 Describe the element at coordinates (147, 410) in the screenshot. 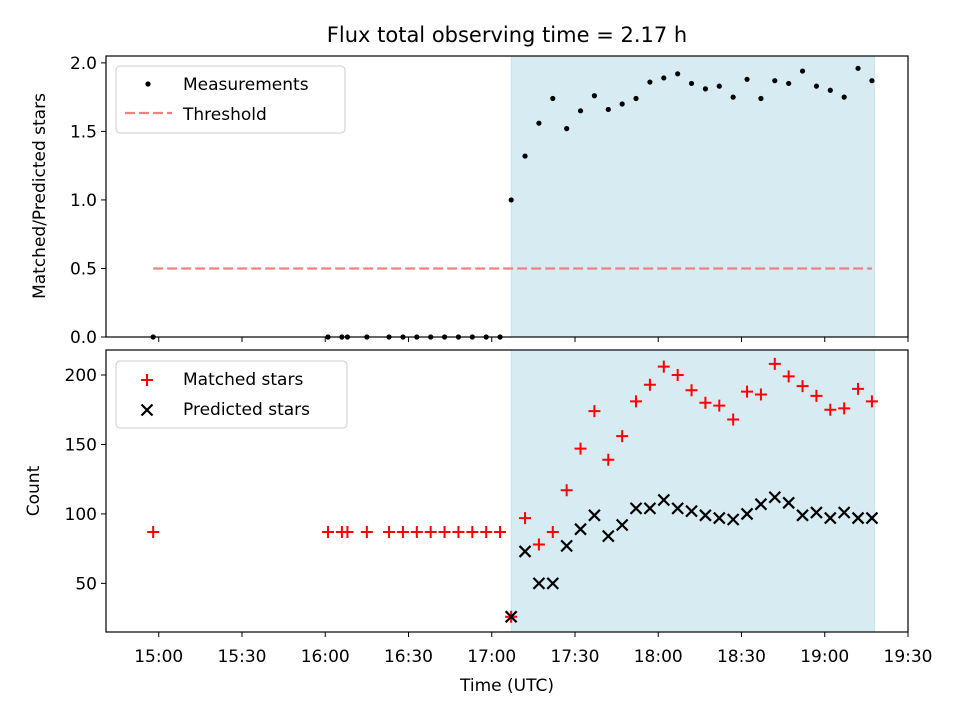

I see `legend-predicted-marker` at that location.